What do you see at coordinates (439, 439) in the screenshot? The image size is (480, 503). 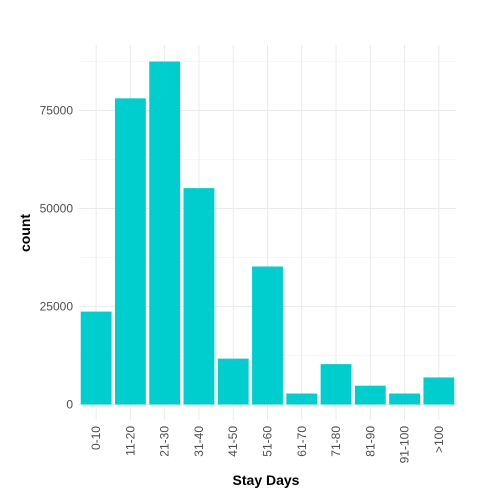 I see `x-tick-label: >100` at bounding box center [439, 439].